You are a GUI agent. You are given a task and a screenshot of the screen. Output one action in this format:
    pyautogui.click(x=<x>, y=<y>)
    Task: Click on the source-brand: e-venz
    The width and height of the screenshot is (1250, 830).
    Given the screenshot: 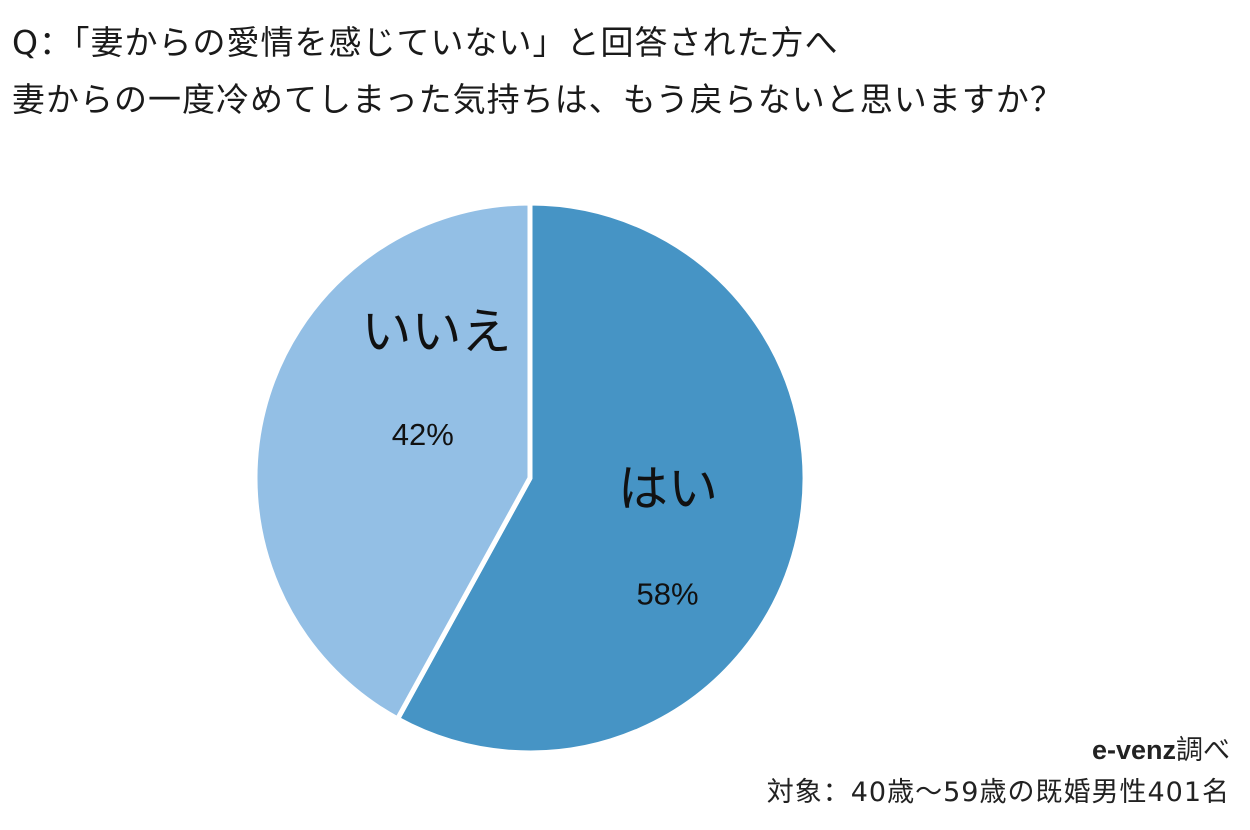 What is the action you would take?
    pyautogui.click(x=1133, y=750)
    